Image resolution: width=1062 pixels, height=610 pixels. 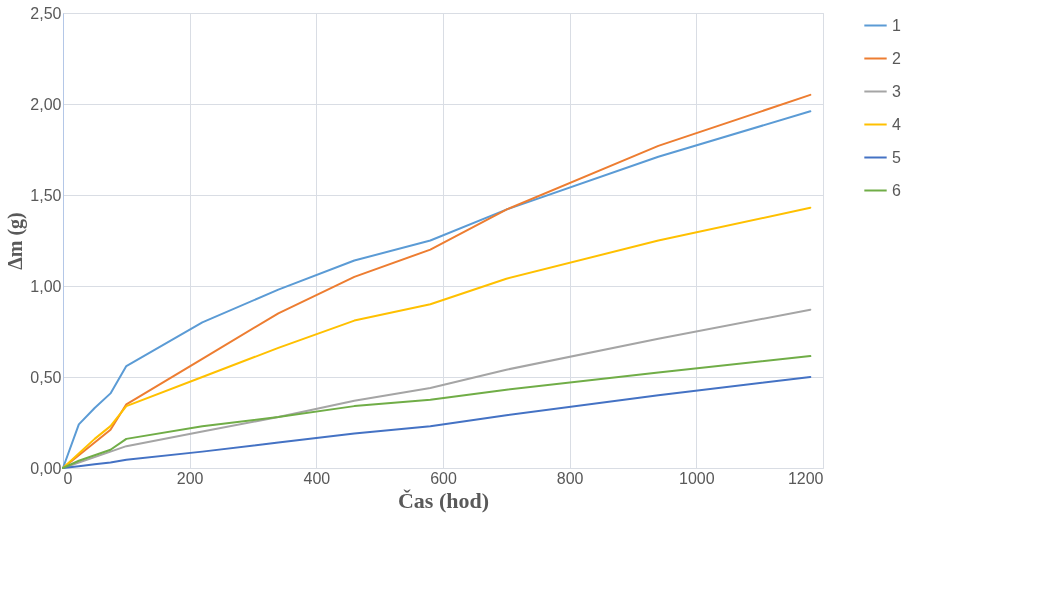 What do you see at coordinates (46, 13) in the screenshot?
I see `y-tick-label: 2,50` at bounding box center [46, 13].